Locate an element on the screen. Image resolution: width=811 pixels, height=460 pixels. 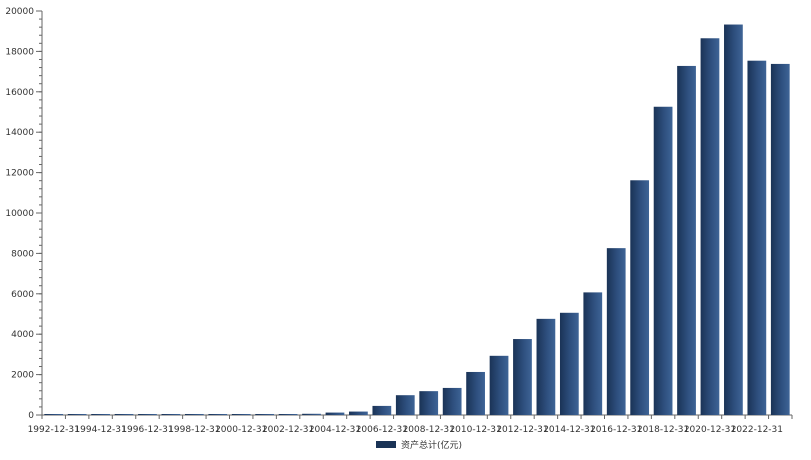
x-tick-label: 2020-12-31 is located at coordinates (710, 430).